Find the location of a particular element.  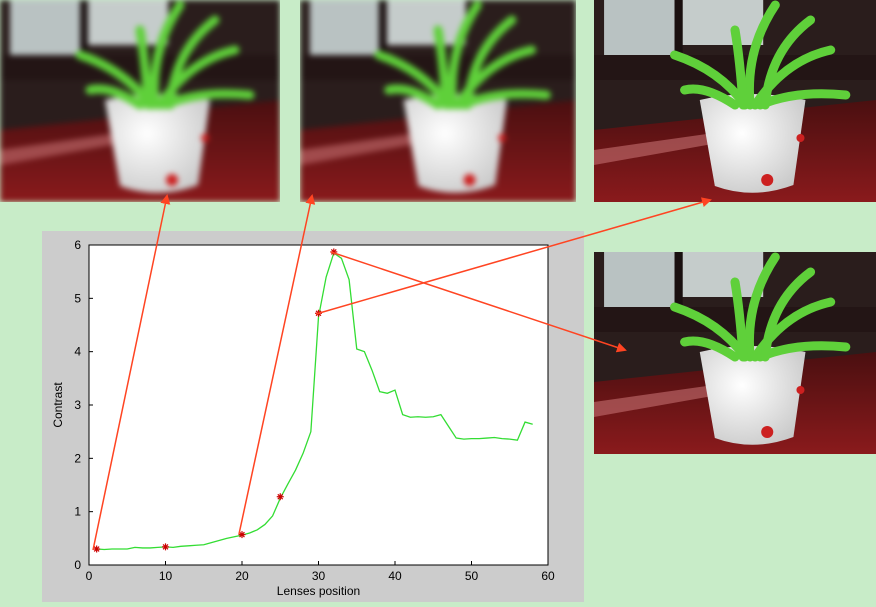

x-axis-label: Lenses position is located at coordinates (318, 591).